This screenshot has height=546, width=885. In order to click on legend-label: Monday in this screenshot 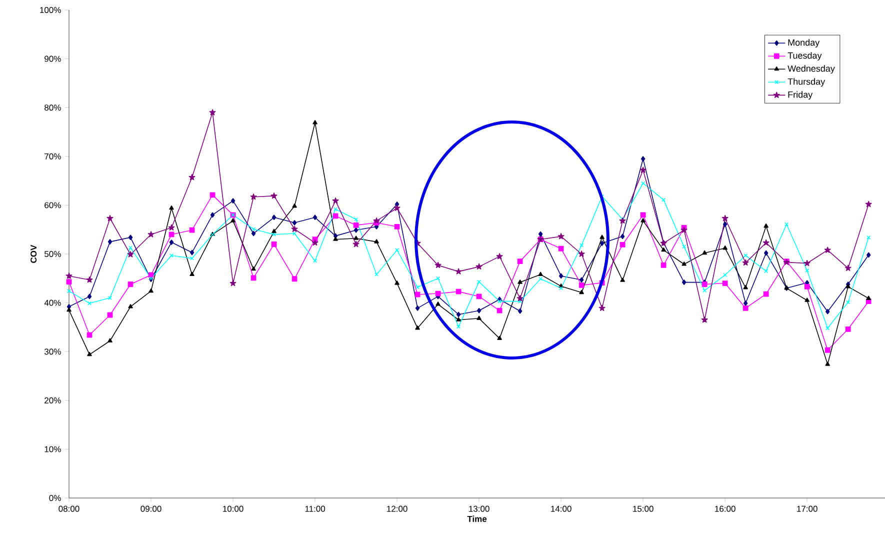, I will do `click(804, 43)`.